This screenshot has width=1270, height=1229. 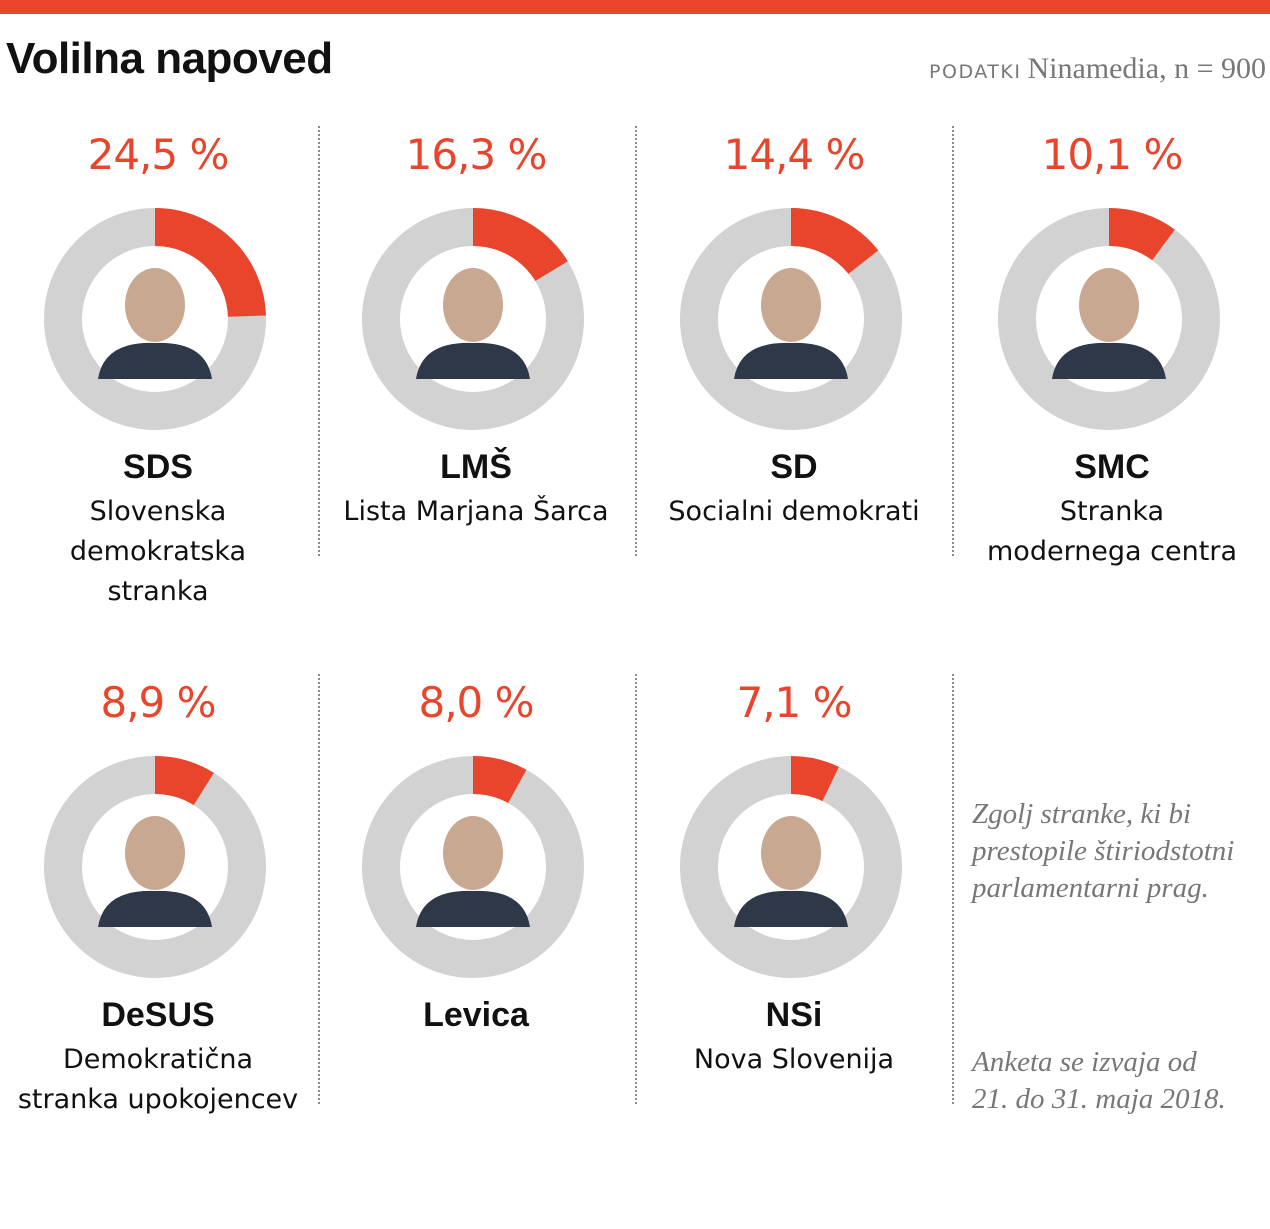 What do you see at coordinates (158, 1080) in the screenshot?
I see `party-full-name: Demokratična stranka upokojencev` at bounding box center [158, 1080].